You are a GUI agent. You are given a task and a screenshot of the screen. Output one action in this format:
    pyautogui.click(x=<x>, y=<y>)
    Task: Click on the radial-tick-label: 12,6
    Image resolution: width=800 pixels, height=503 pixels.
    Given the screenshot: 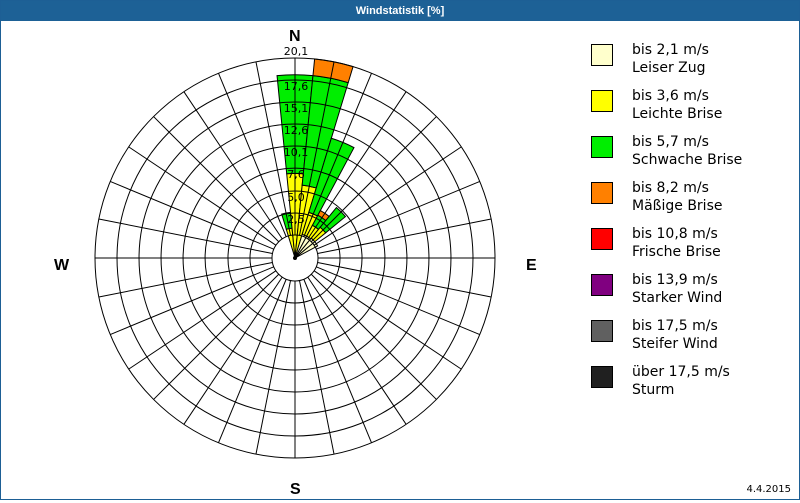 What is the action you would take?
    pyautogui.click(x=296, y=130)
    